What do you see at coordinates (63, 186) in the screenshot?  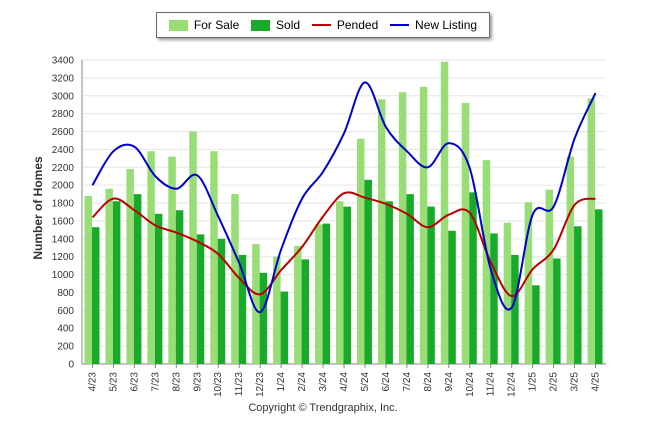 I see `y-tick-label: 2000` at bounding box center [63, 186].